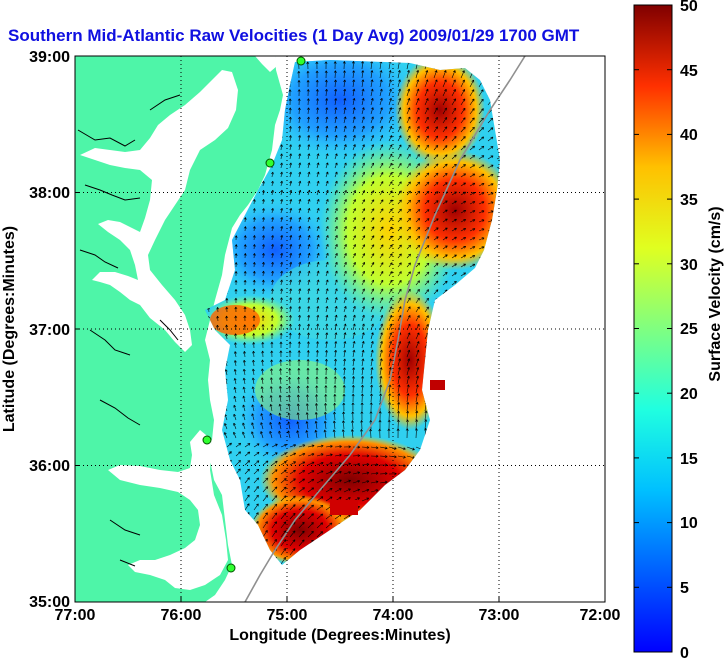 This screenshot has height=659, width=724. What do you see at coordinates (49, 193) in the screenshot?
I see `y-tick-label: 38:00` at bounding box center [49, 193].